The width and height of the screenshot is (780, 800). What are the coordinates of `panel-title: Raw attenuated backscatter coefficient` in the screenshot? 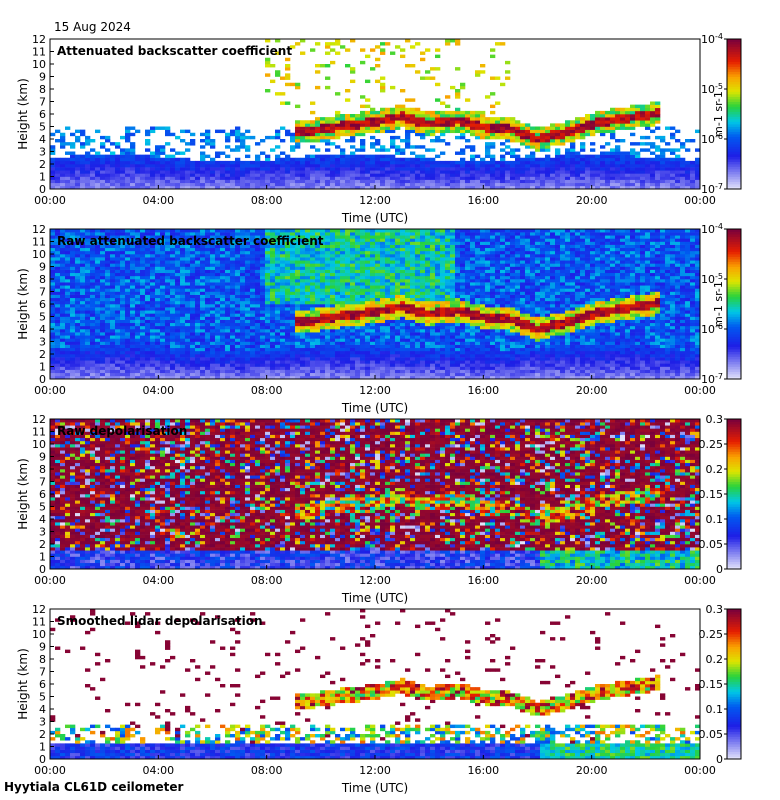 It's located at (190, 241).